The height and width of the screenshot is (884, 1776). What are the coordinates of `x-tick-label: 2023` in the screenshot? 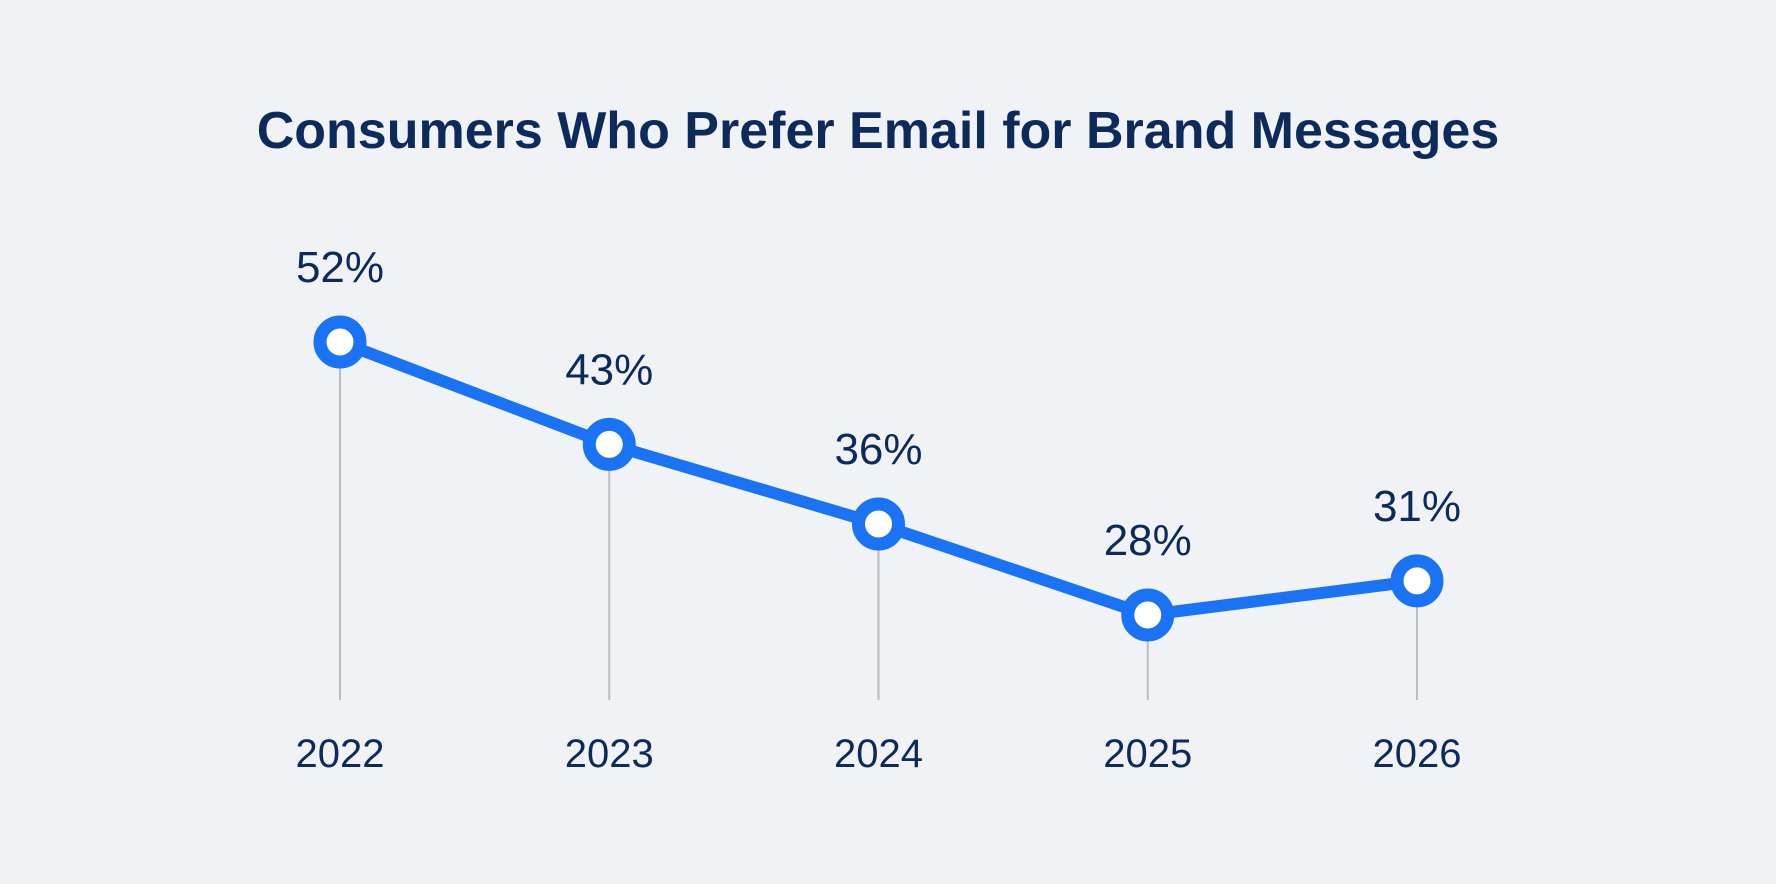 It's located at (609, 754).